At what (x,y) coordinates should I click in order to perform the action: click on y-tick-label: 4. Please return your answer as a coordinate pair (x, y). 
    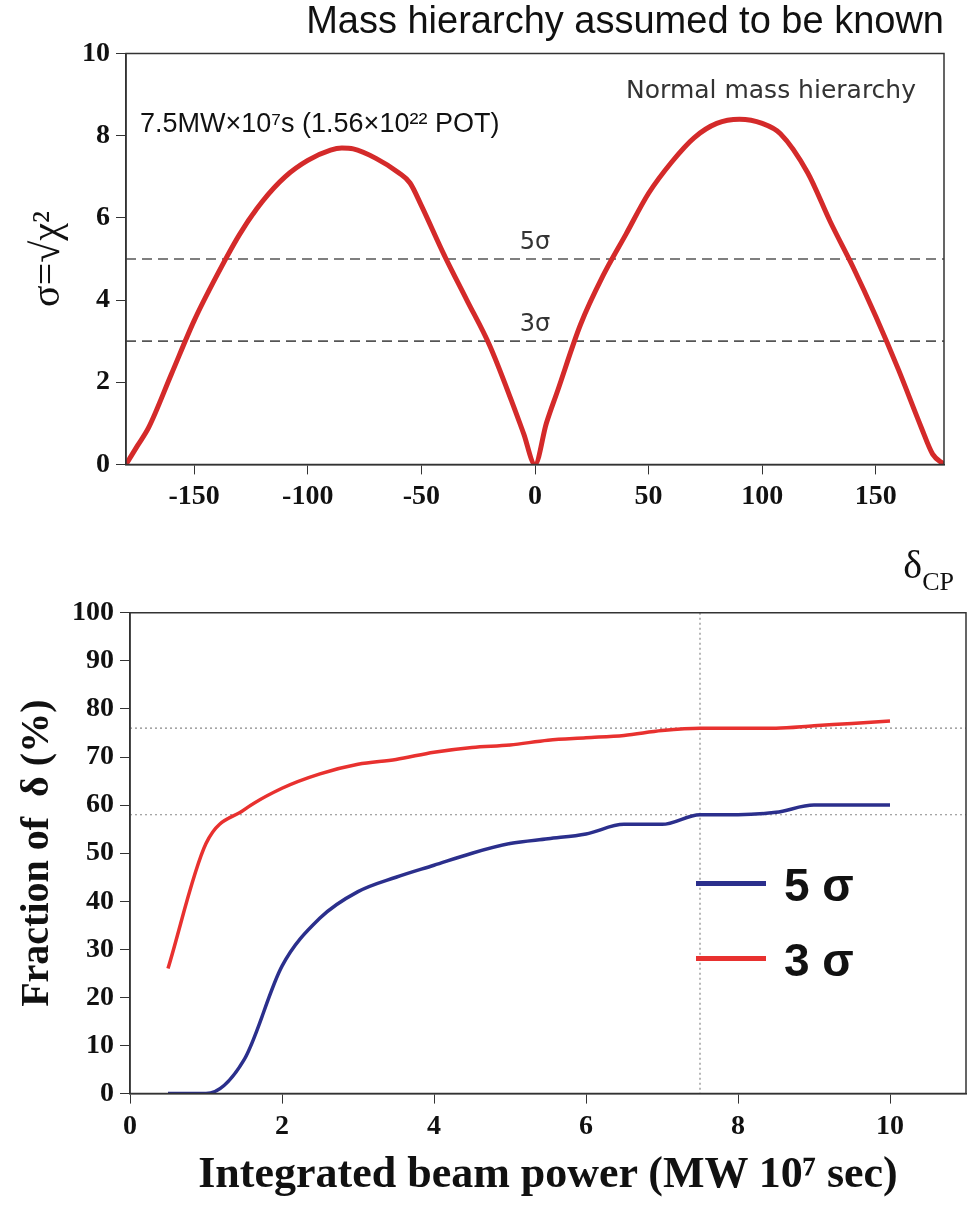
    Looking at the image, I should click on (103, 298).